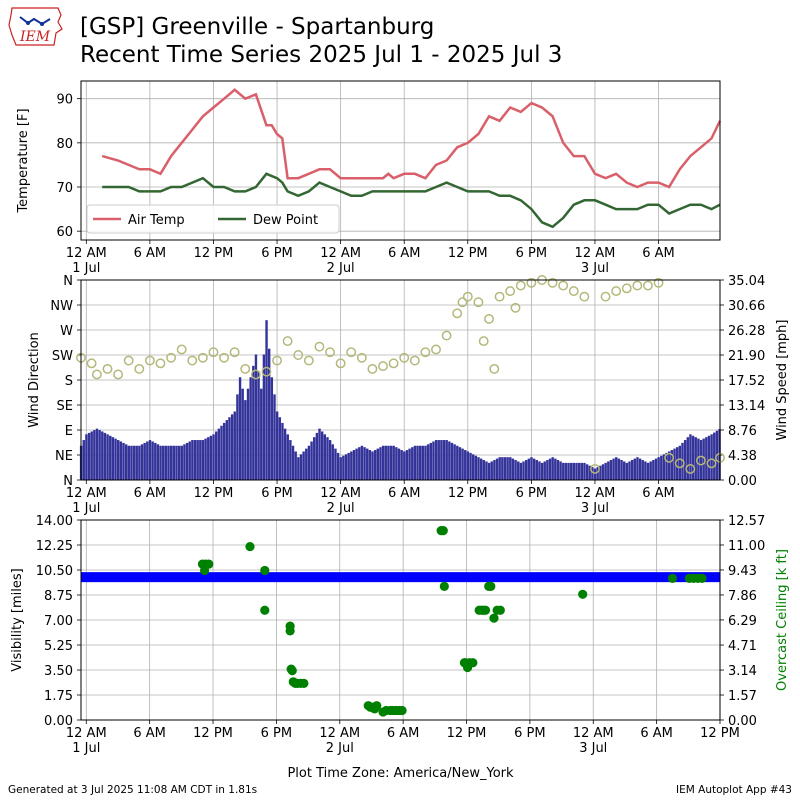  Describe the element at coordinates (411, 138) in the screenshot. I see `air-temp-line` at that location.